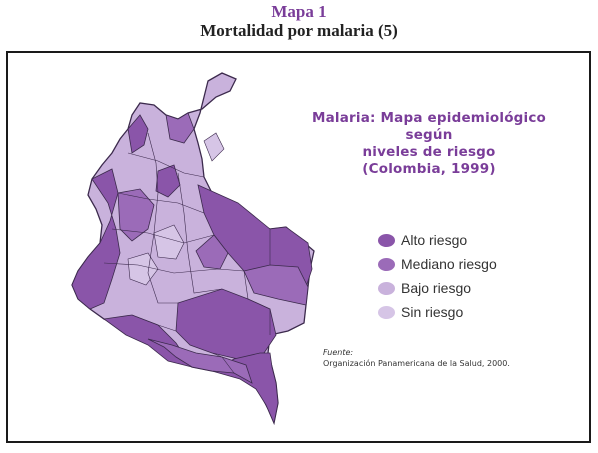  Describe the element at coordinates (176, 209) in the screenshot. I see `no-risk-regions` at that location.